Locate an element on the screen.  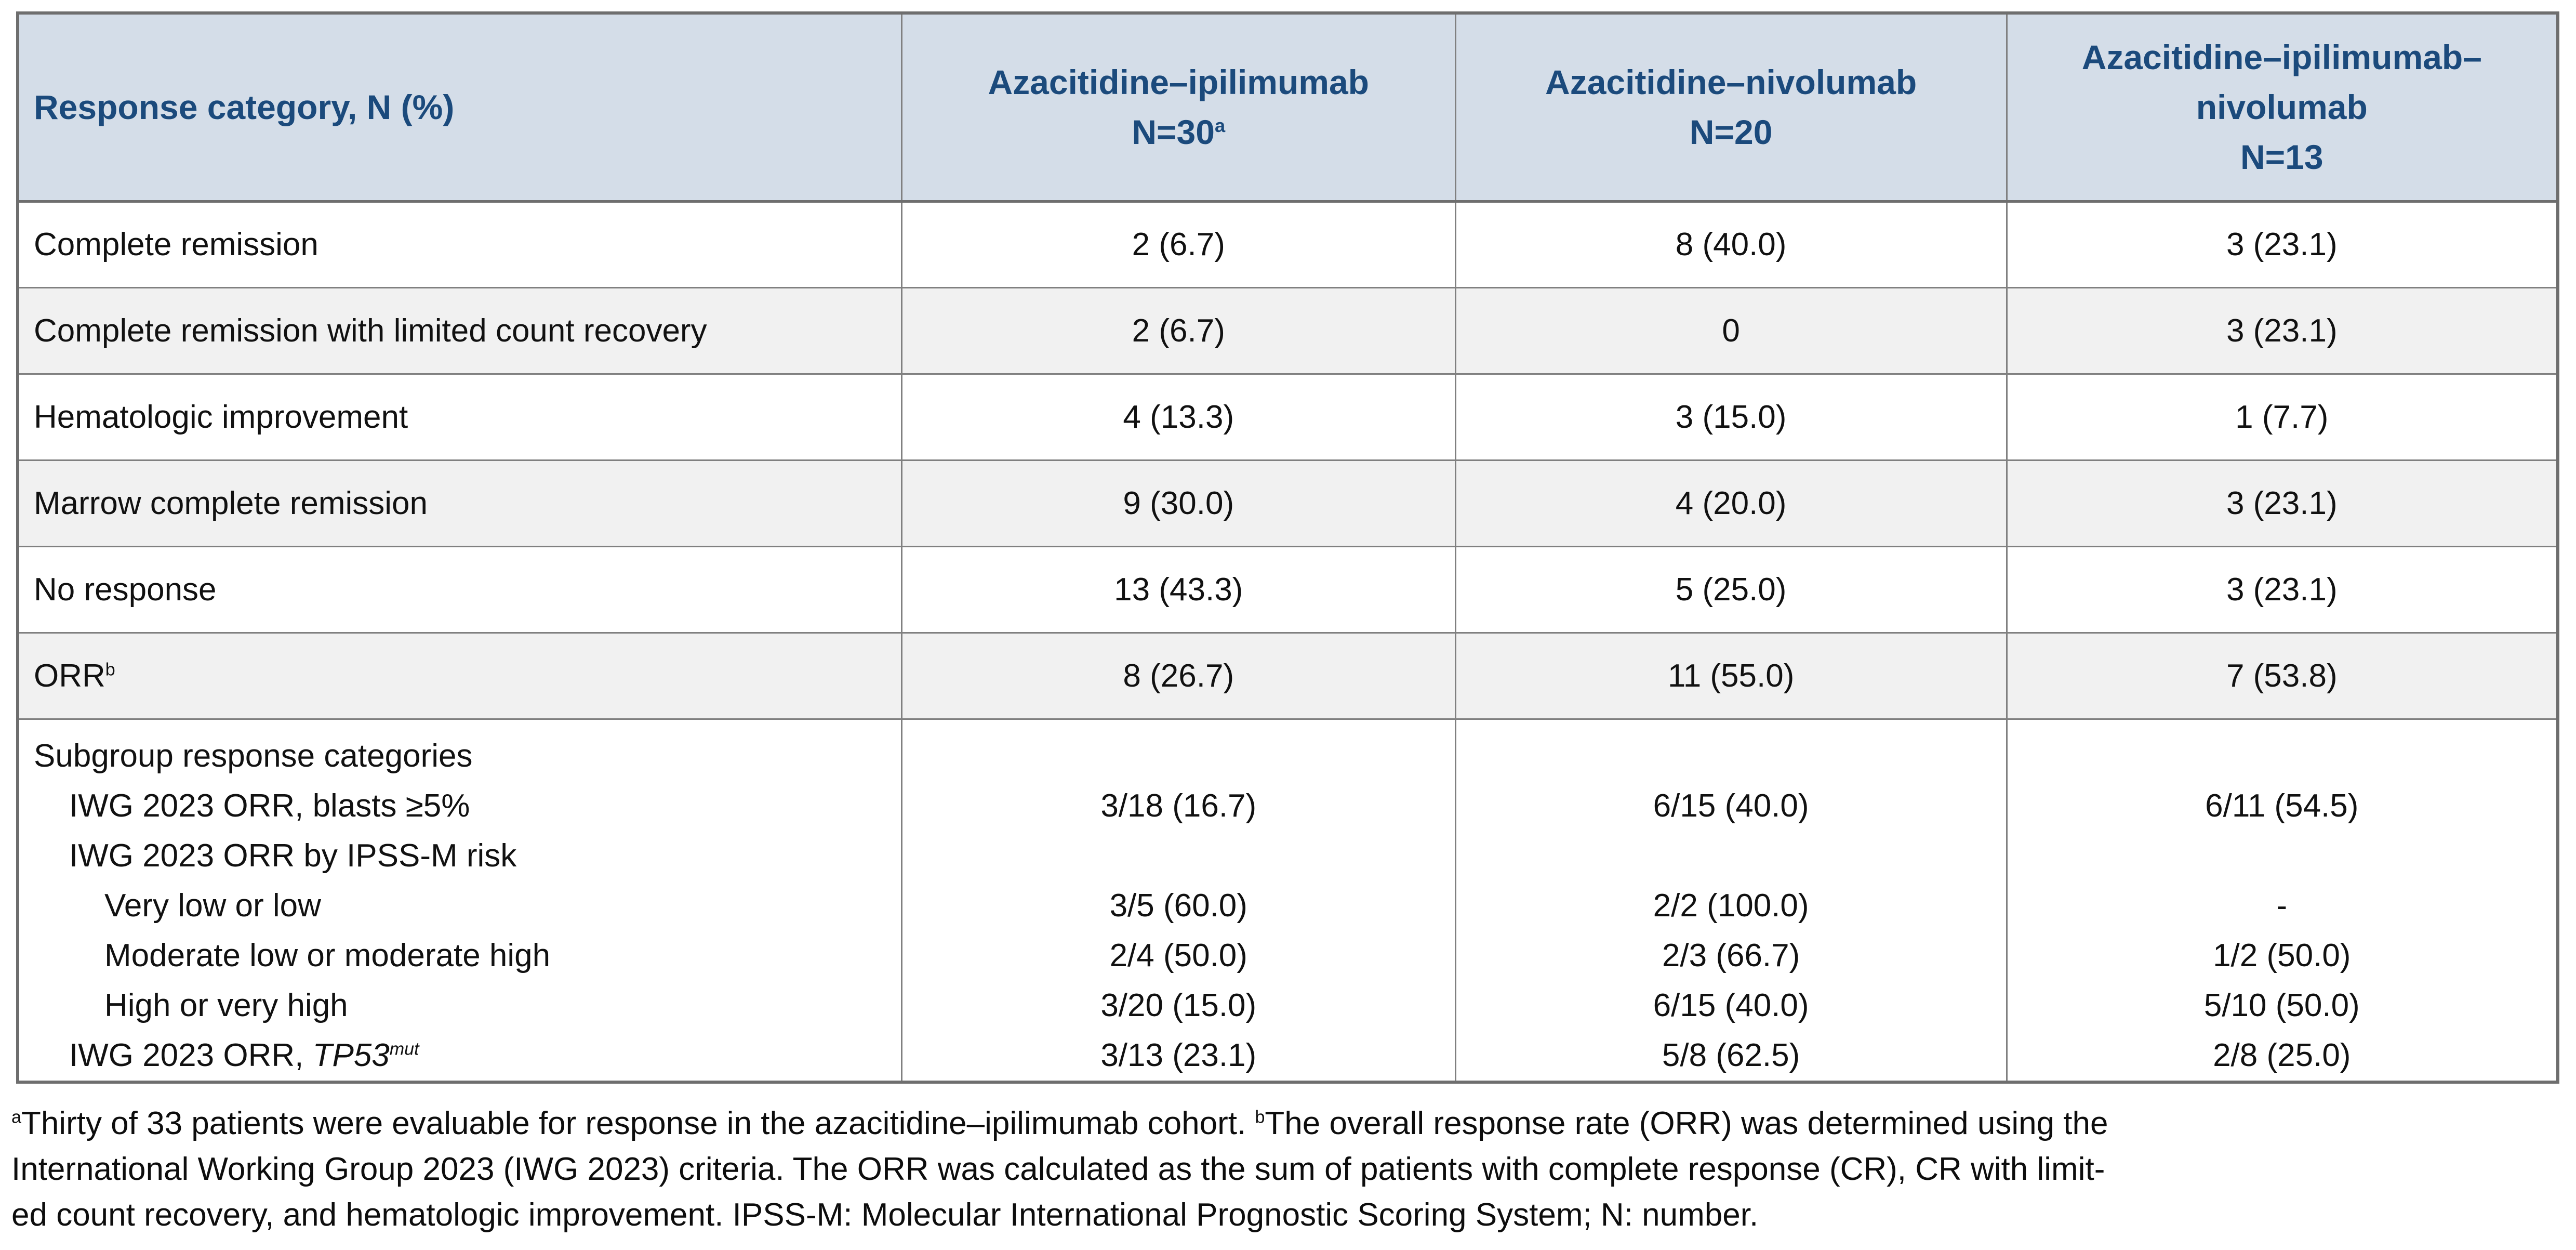
value-cell: 11 (55.0) is located at coordinates (1731, 675).